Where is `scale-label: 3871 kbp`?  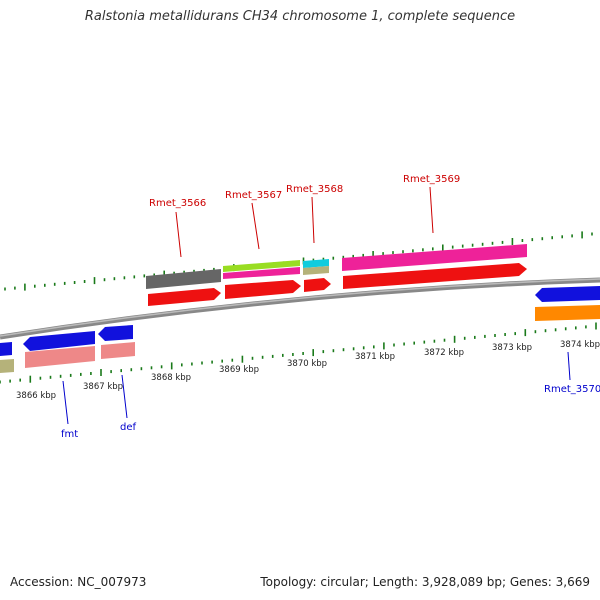 scale-label: 3871 kbp is located at coordinates (375, 357).